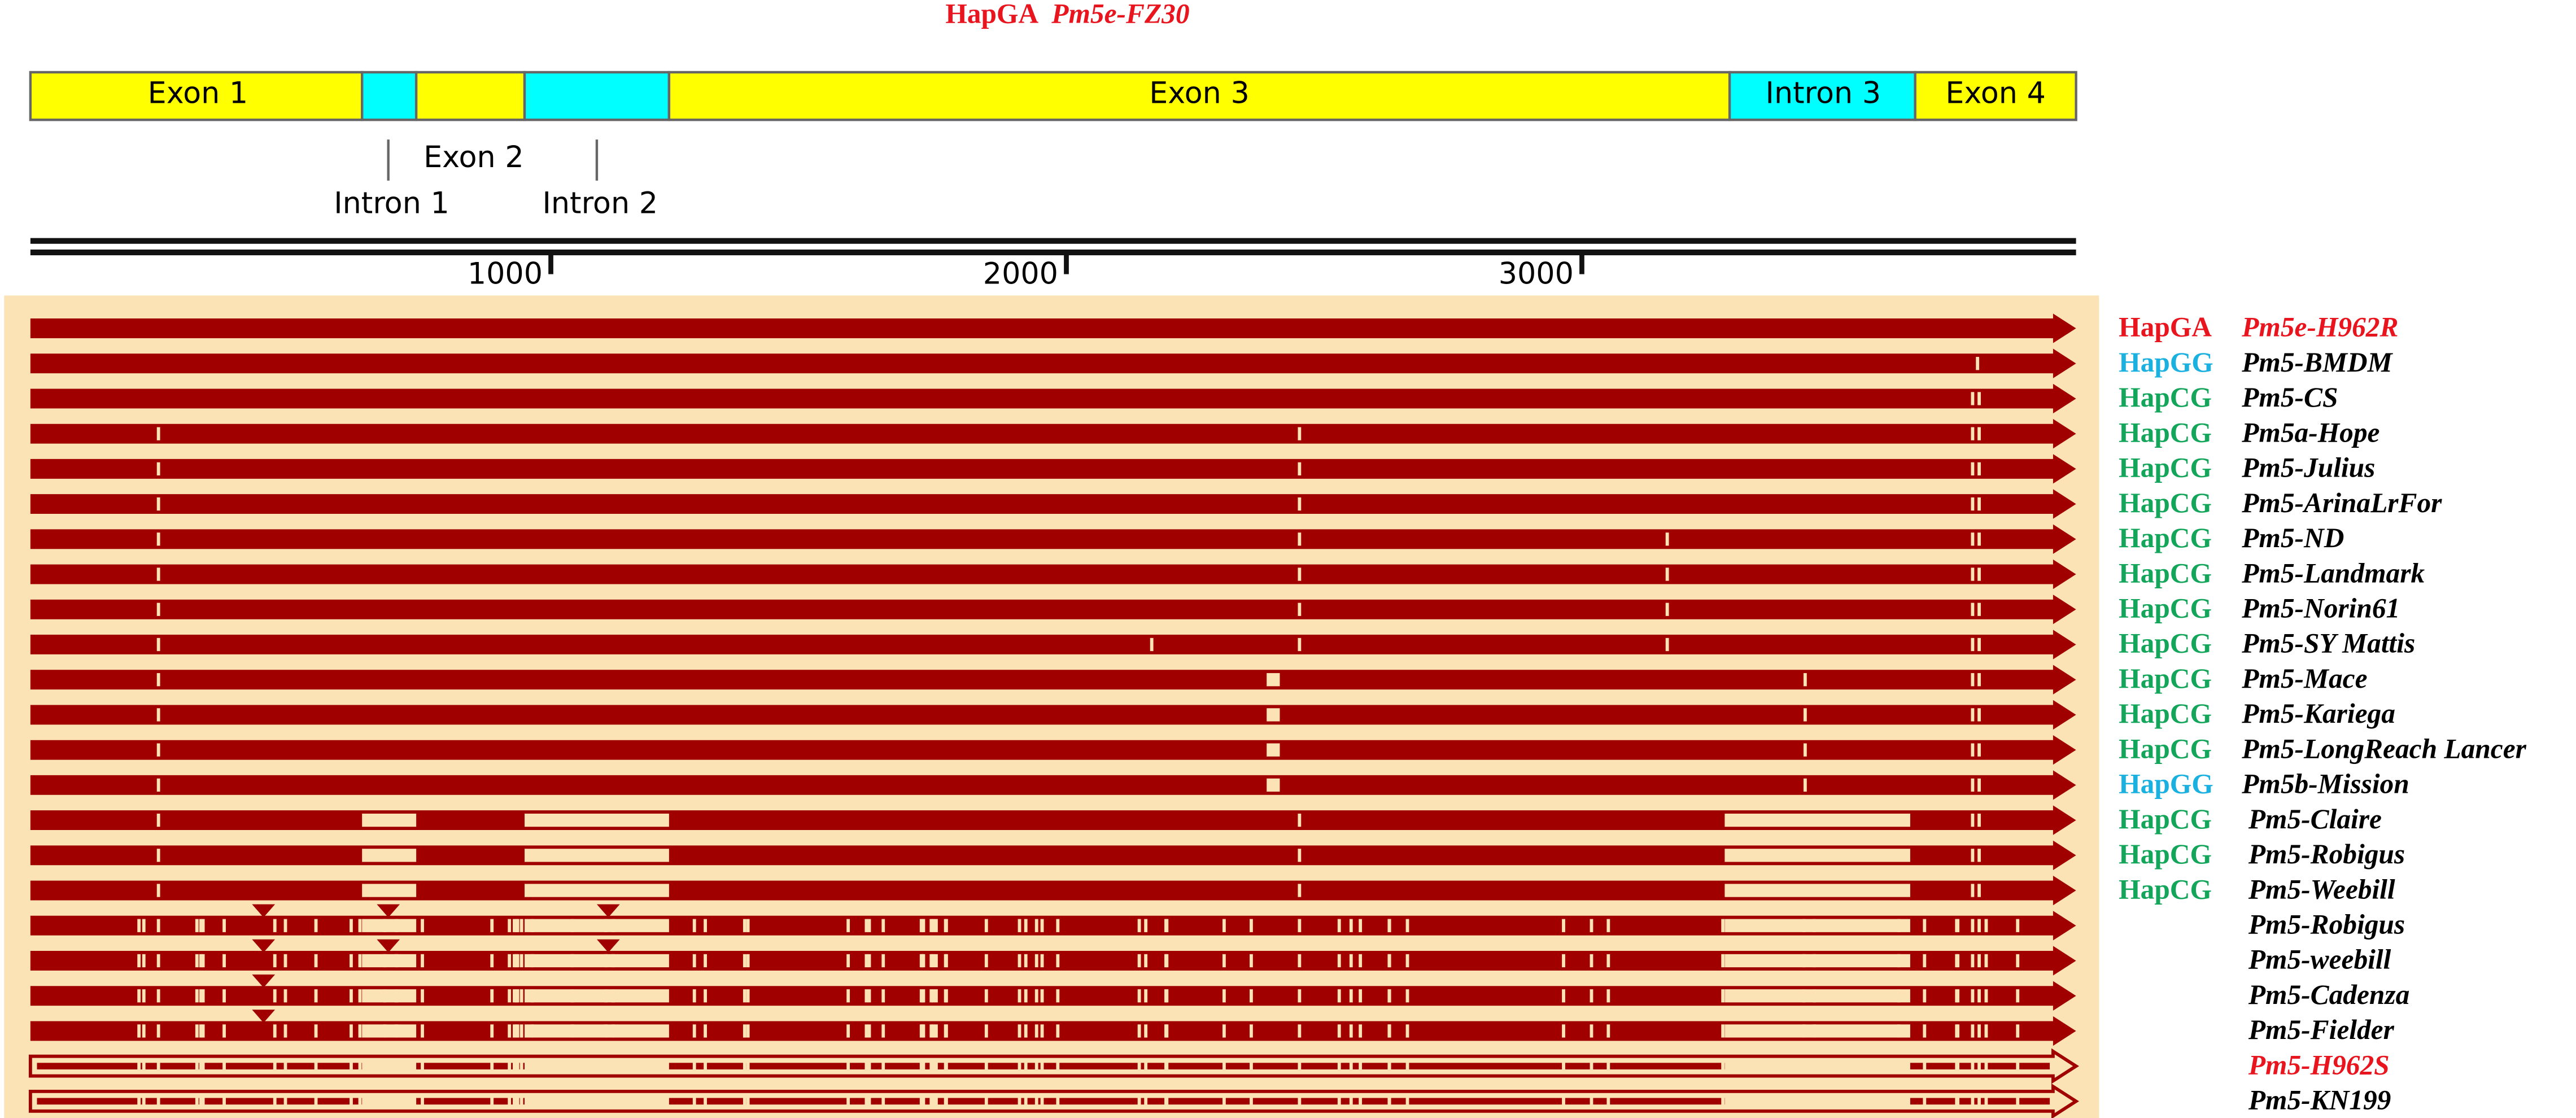 This screenshot has width=2576, height=1118. What do you see at coordinates (2325, 784) in the screenshot?
I see `accession-name: Pm5b-Mission` at bounding box center [2325, 784].